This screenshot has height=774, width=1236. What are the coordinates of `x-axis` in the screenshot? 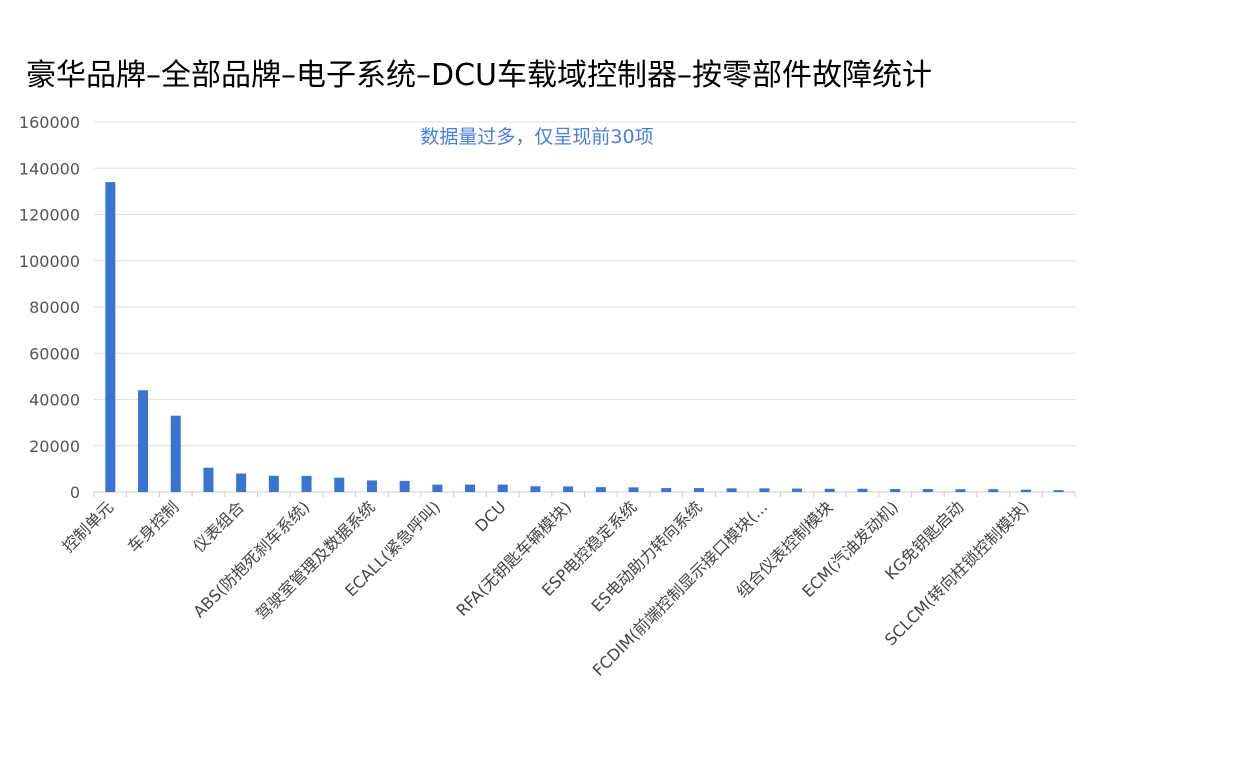 It's located at (584, 494).